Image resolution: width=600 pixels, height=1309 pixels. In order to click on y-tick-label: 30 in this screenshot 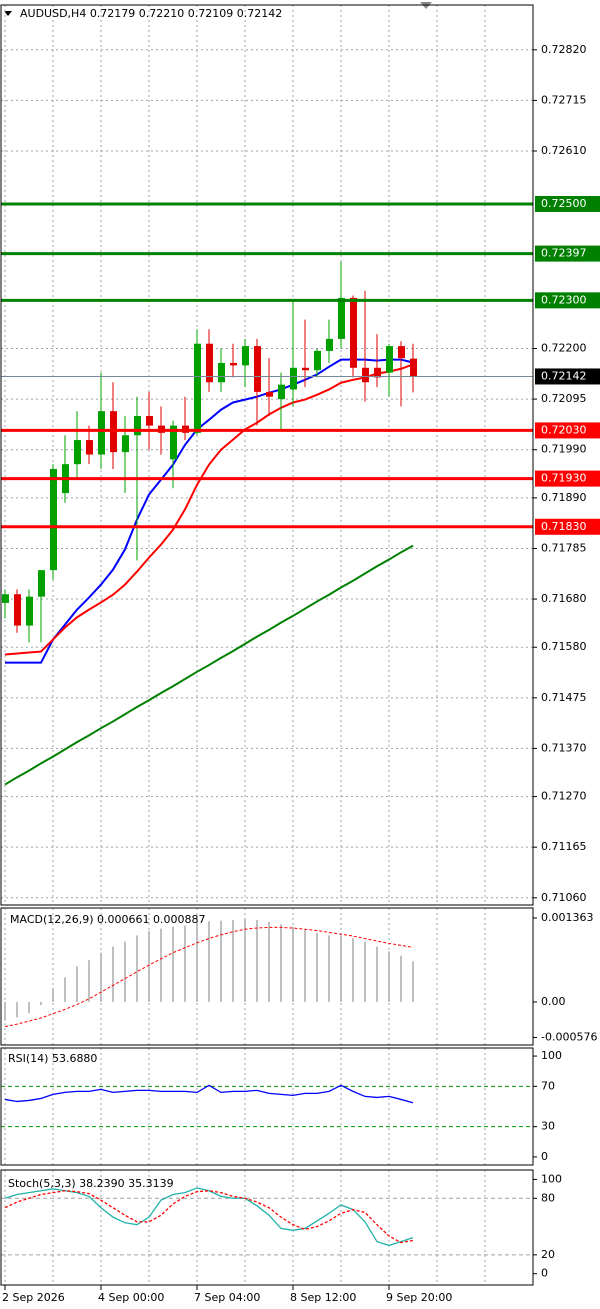, I will do `click(548, 1126)`.